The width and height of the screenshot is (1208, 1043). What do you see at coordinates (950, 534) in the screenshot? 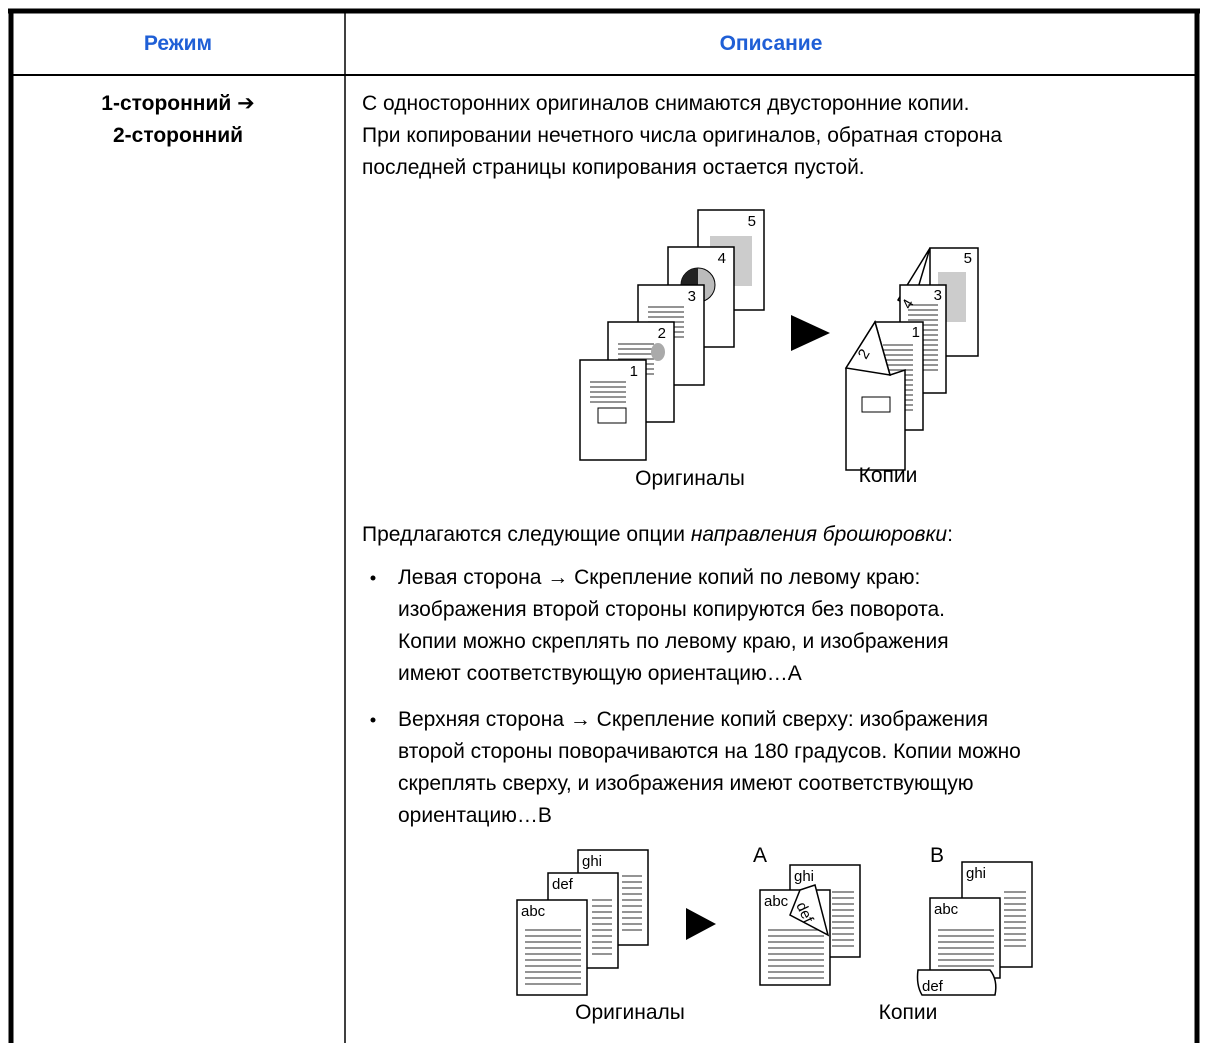
I see `intro-text: :` at bounding box center [950, 534].